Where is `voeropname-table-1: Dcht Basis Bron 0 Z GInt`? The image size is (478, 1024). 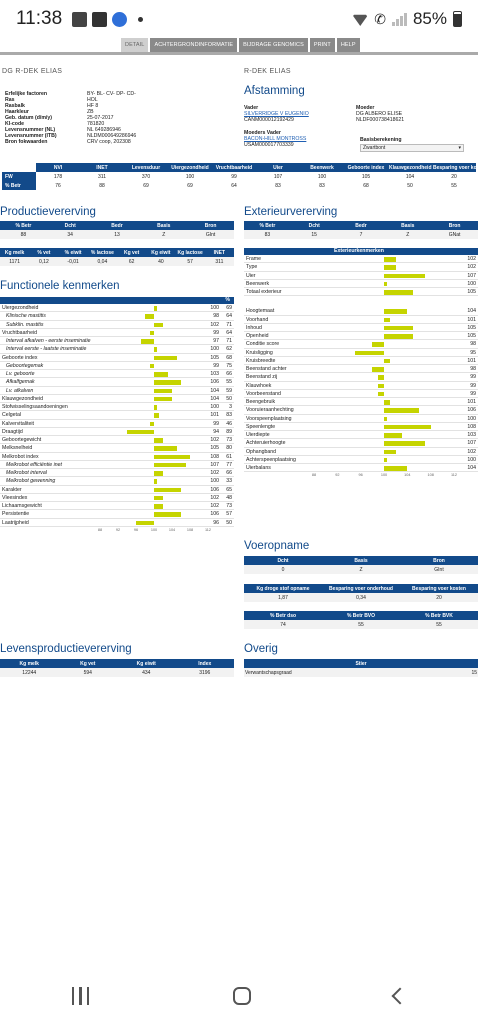 voeropname-table-1: Dcht Basis Bron 0 Z GInt is located at coordinates (361, 565).